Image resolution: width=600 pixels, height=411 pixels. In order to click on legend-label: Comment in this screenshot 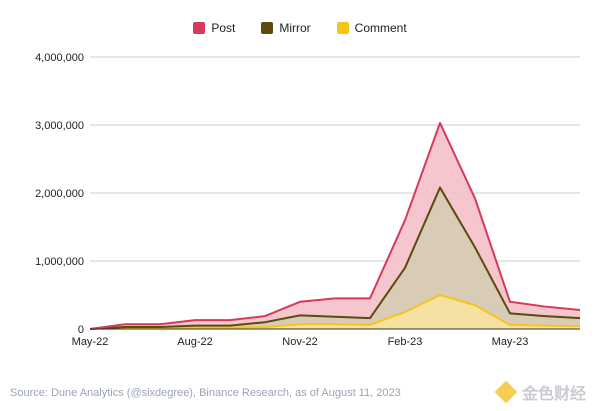, I will do `click(380, 28)`.